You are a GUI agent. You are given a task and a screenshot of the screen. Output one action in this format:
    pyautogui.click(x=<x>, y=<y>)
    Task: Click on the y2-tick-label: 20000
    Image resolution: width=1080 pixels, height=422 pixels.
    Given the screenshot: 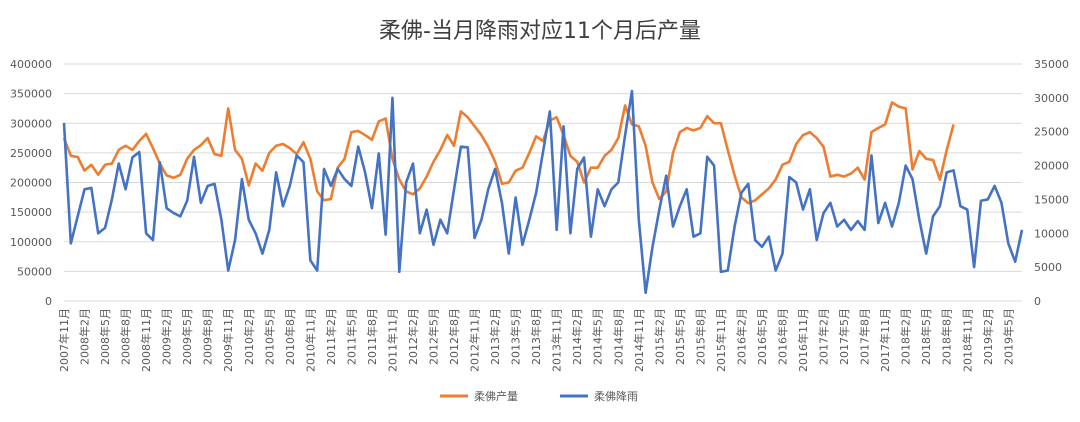 What is the action you would take?
    pyautogui.click(x=1051, y=166)
    